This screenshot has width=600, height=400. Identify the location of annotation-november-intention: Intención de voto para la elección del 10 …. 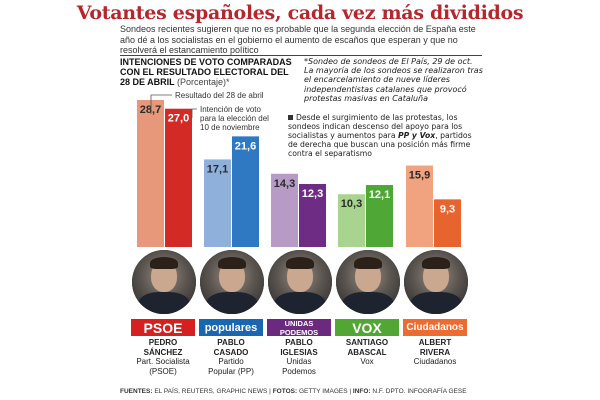
(234, 118).